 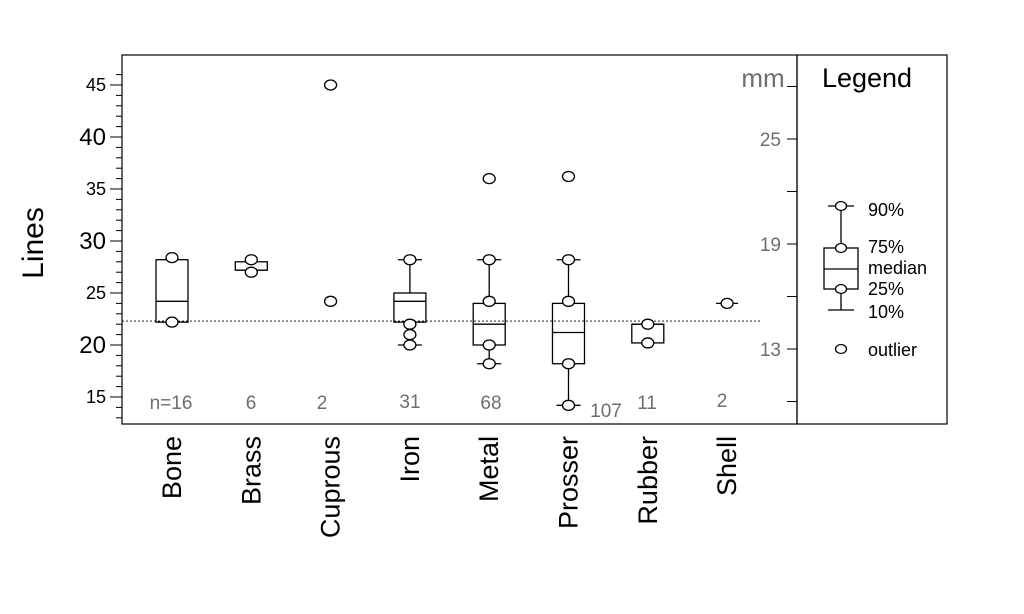 I want to click on box-shell, so click(x=727, y=303).